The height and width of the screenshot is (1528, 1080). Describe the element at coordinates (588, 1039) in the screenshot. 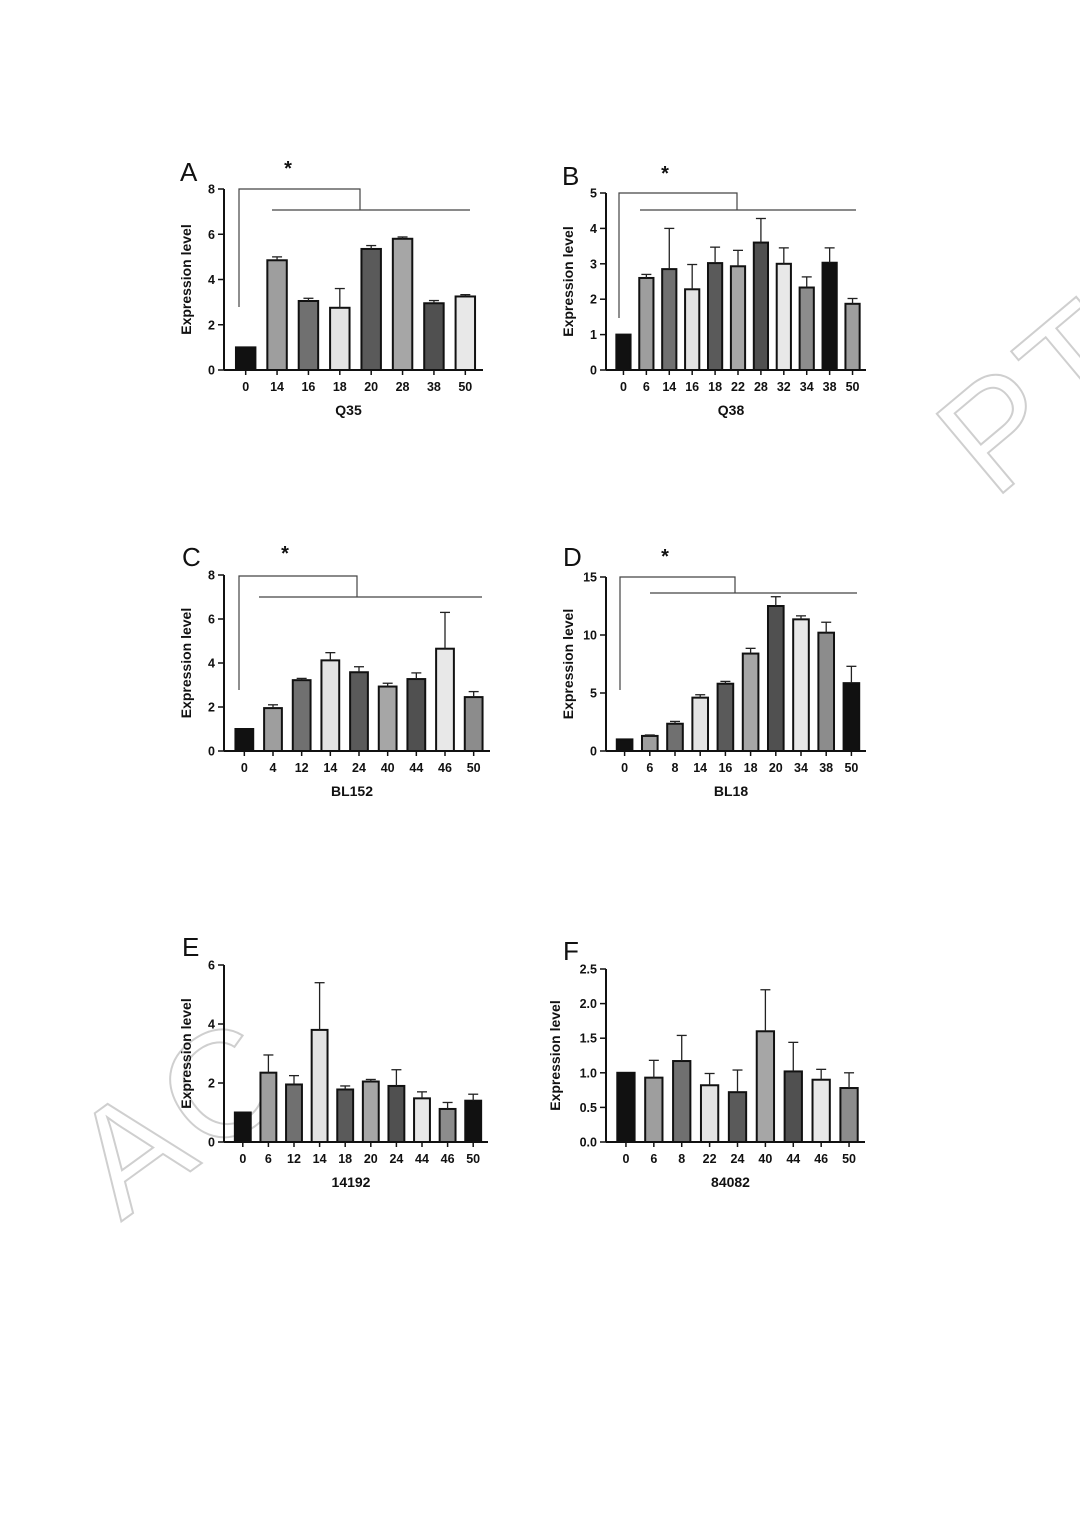

I see `y-tick-label: 1.5` at that location.